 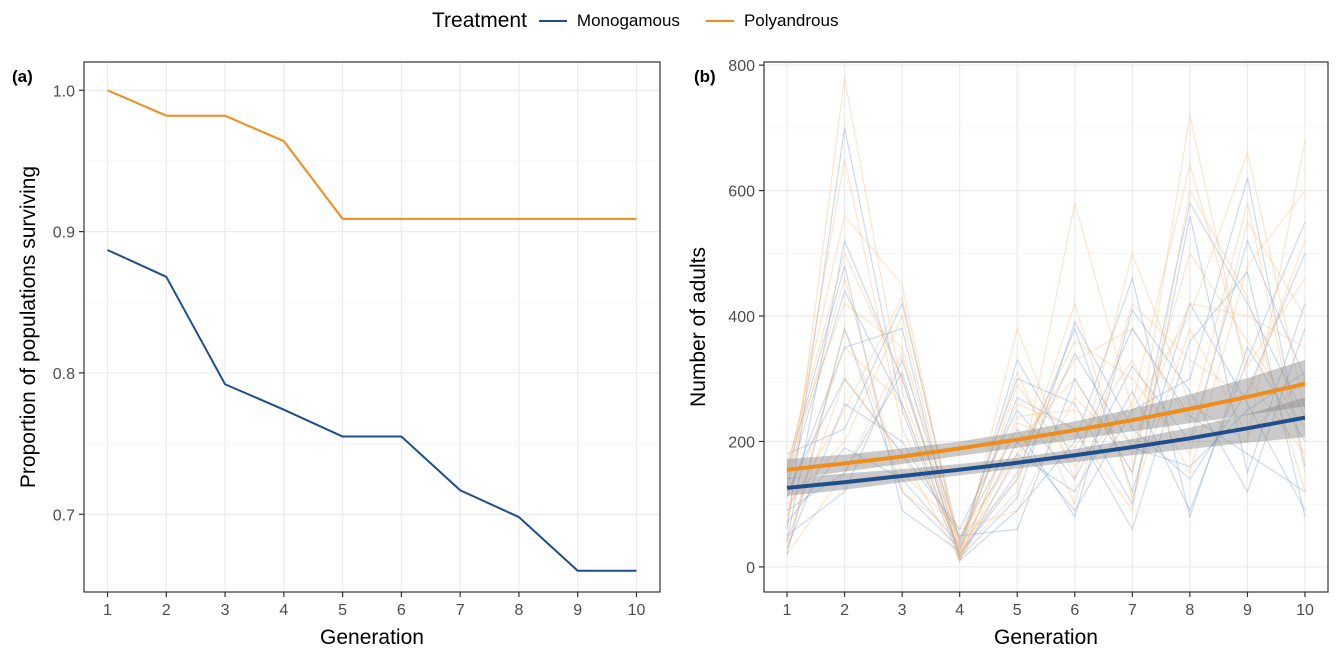 I want to click on fitted-line-polyandrous, so click(x=1046, y=426).